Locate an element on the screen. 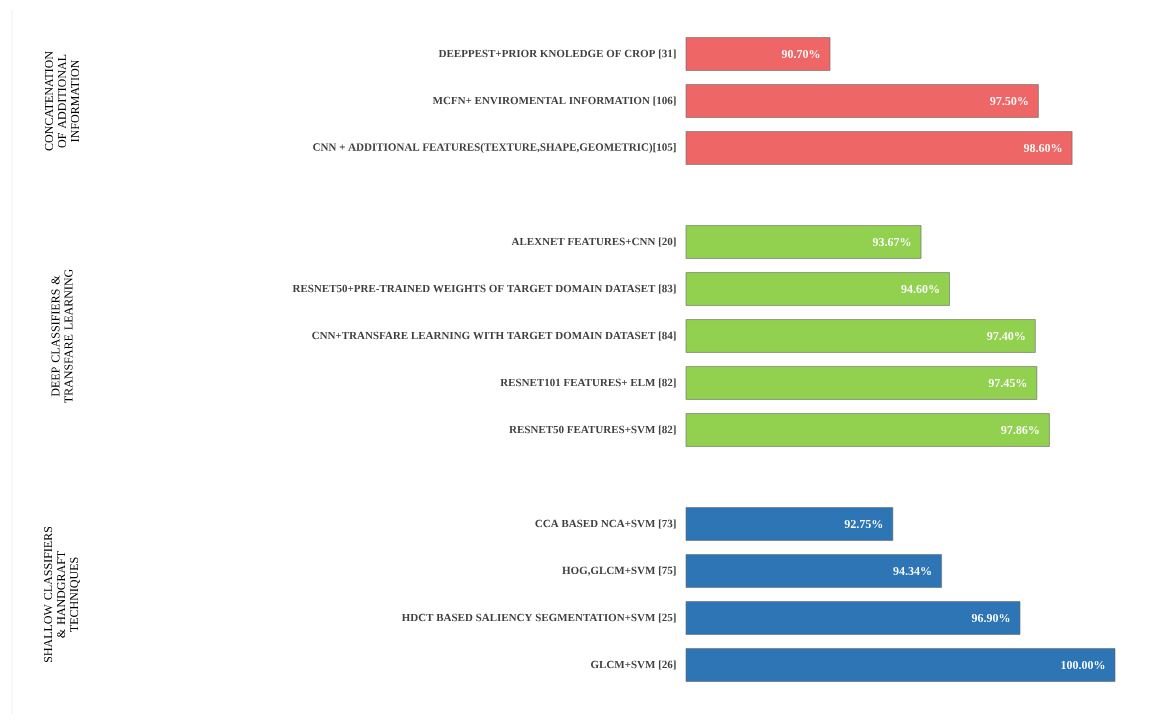  text: SHALLOW CLASSIFIERS & HANDGRAFT TECHNIQUES is located at coordinates (62, 594).